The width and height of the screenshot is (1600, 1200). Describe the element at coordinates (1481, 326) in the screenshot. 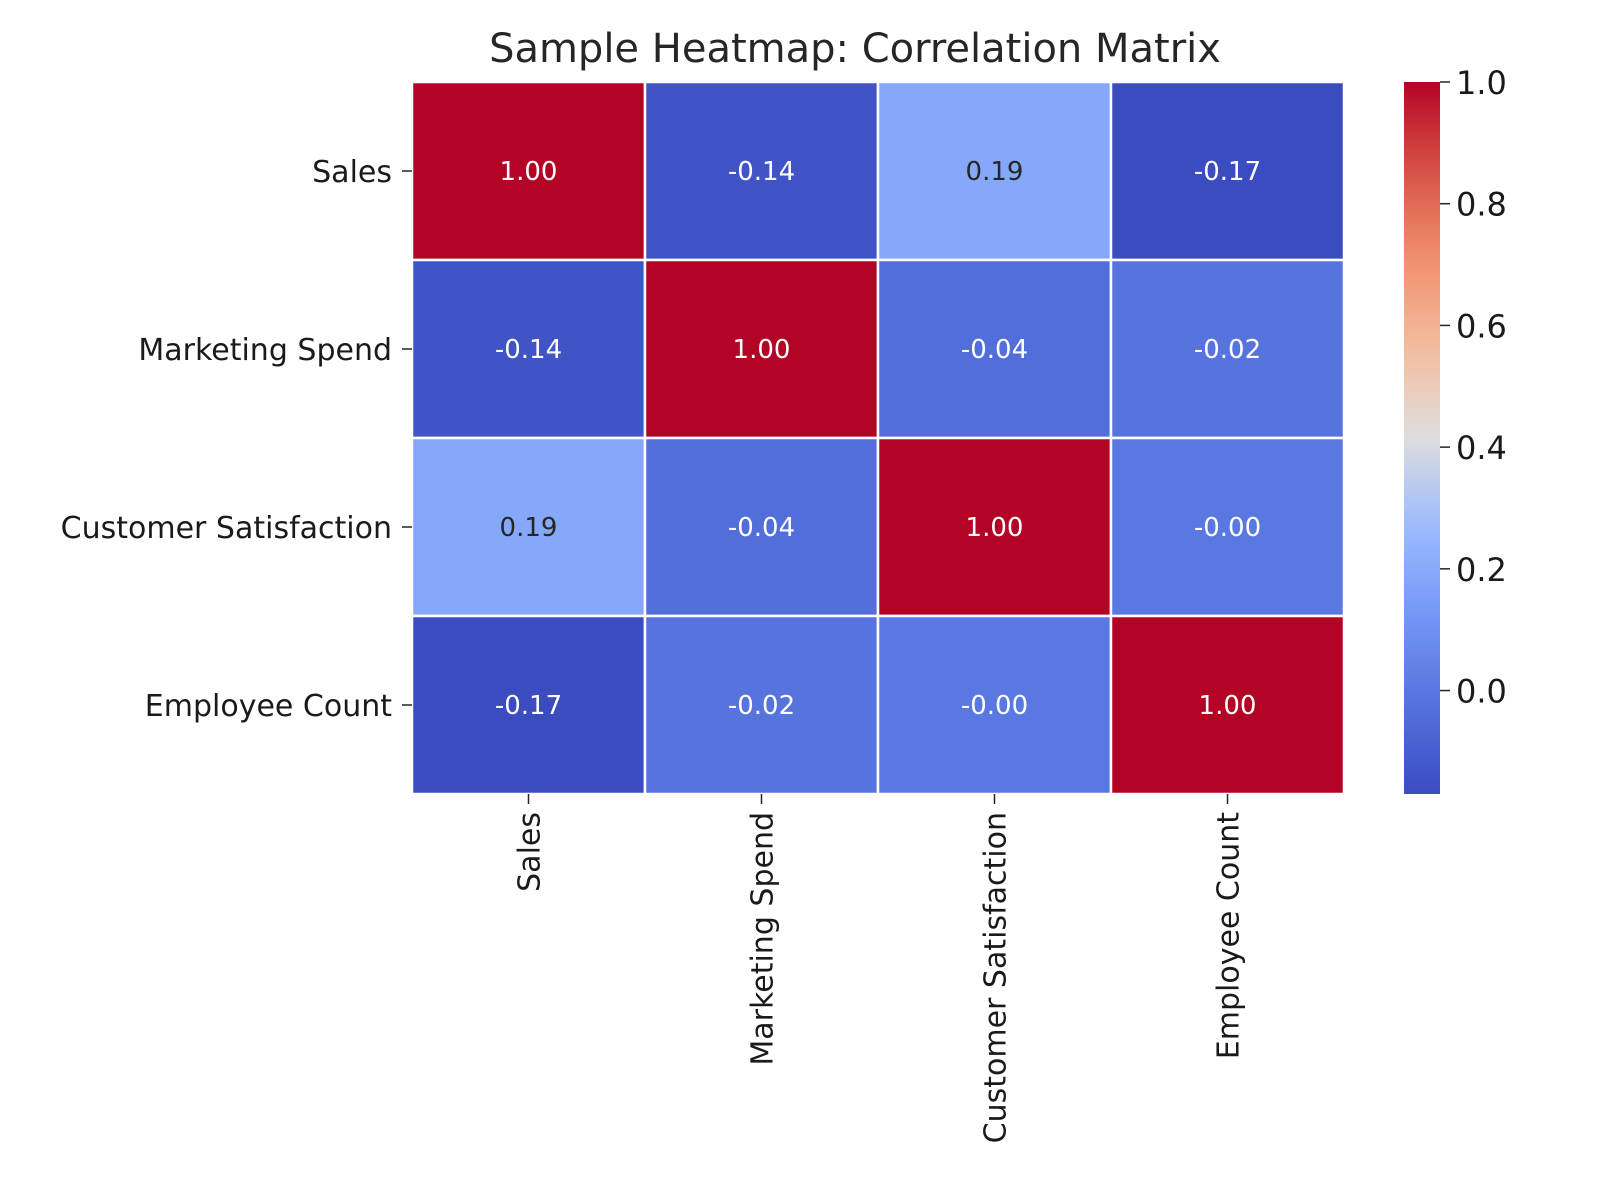

I see `colorbar-tick-label: 0.6` at that location.